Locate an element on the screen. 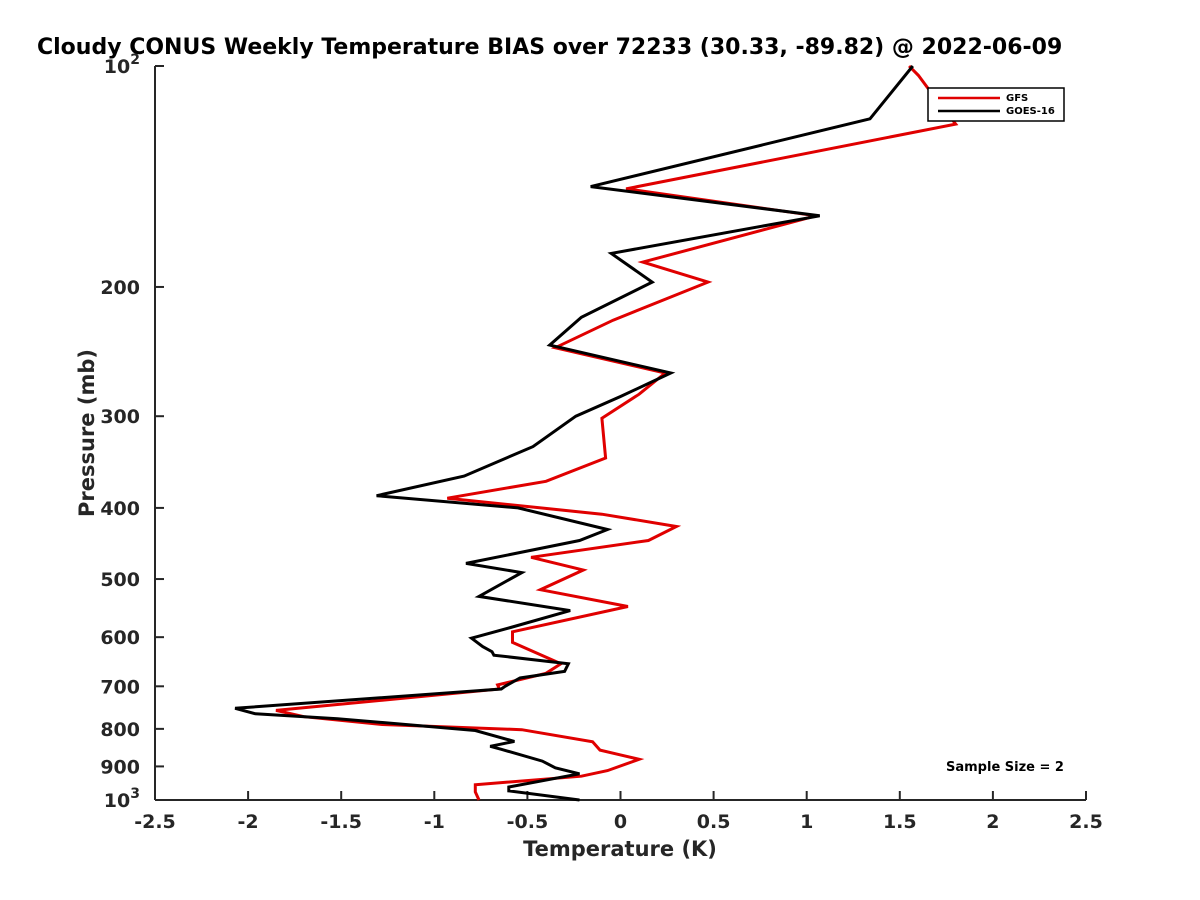 Image resolution: width=1200 pixels, height=900 pixels. y-tick-label: 300 is located at coordinates (120, 417).